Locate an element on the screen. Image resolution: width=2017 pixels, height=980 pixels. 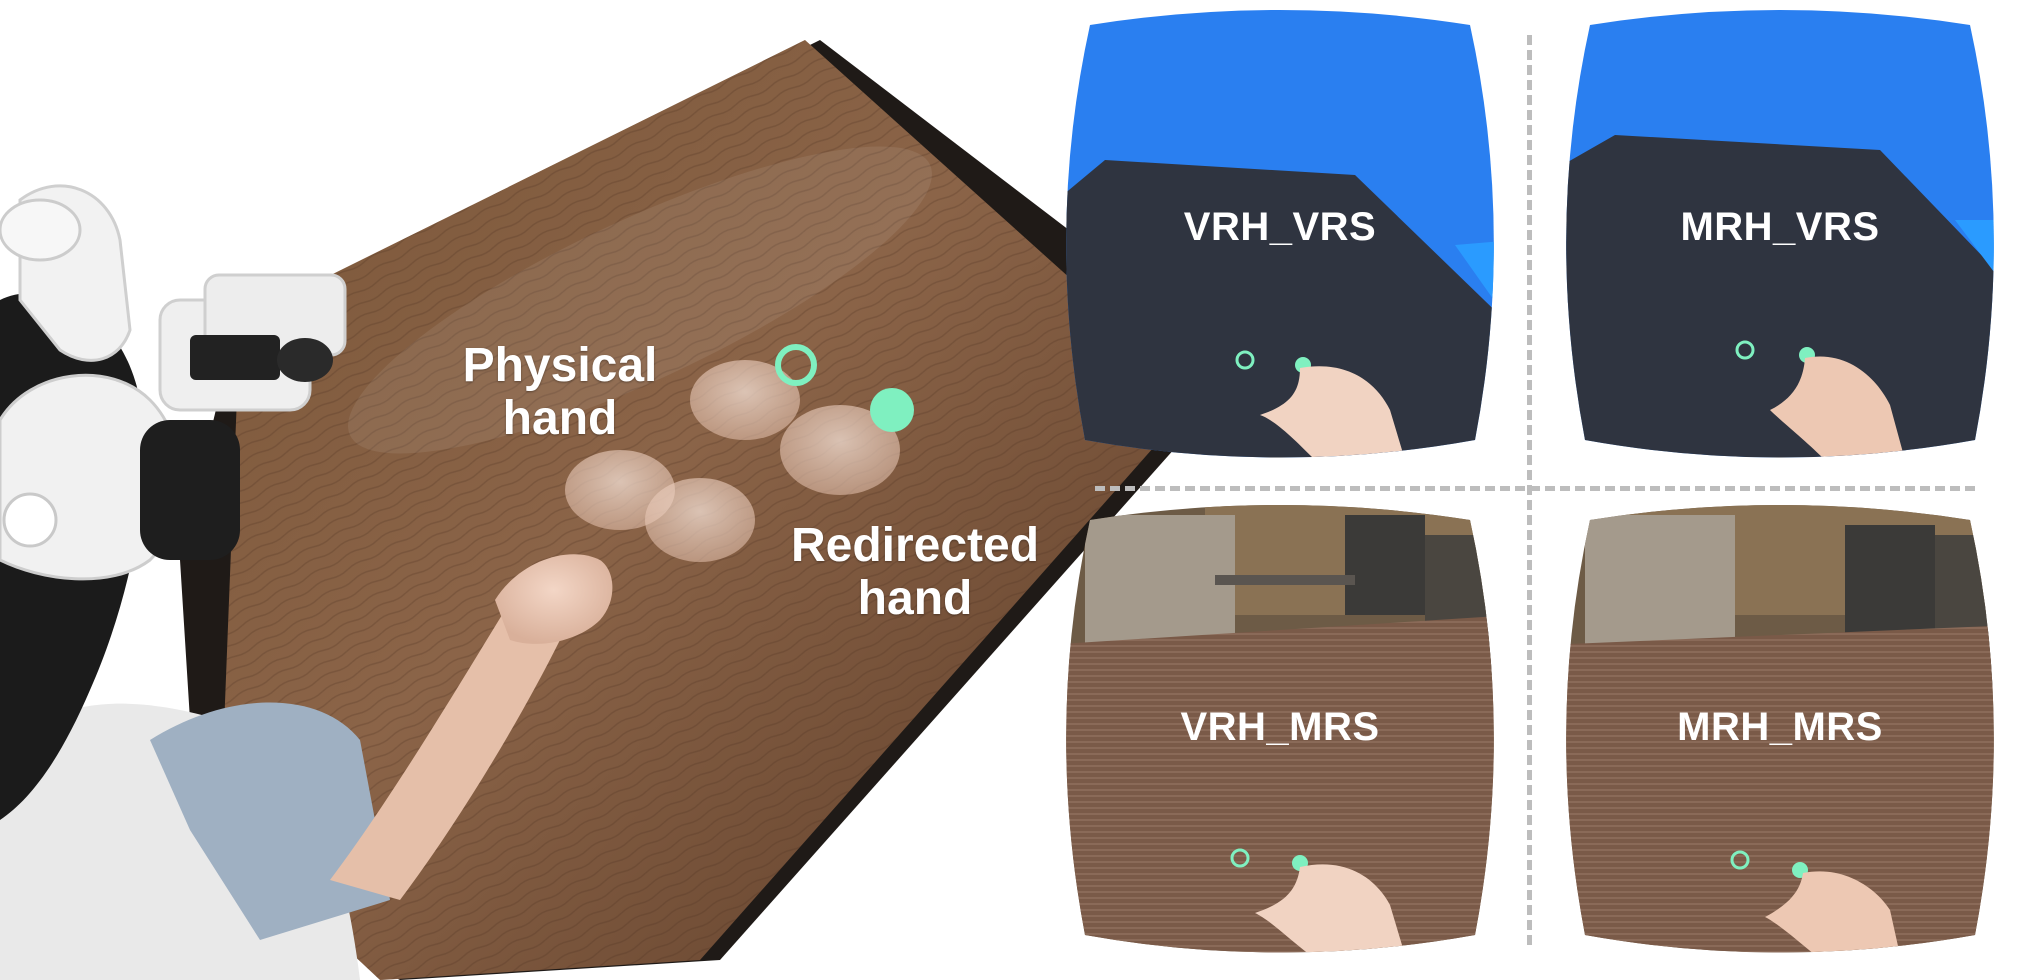
vr-view-virtual-scene is located at coordinates (1280, 234).